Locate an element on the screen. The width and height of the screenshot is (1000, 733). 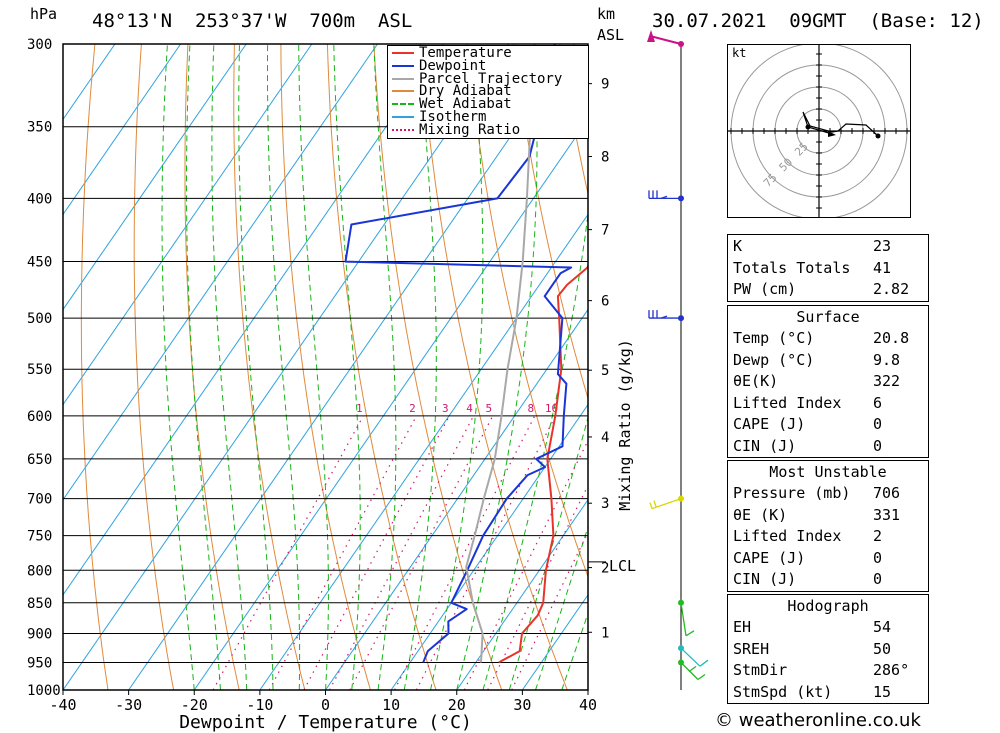
legend-label: Mixing Ratio is located at coordinates (470, 129).